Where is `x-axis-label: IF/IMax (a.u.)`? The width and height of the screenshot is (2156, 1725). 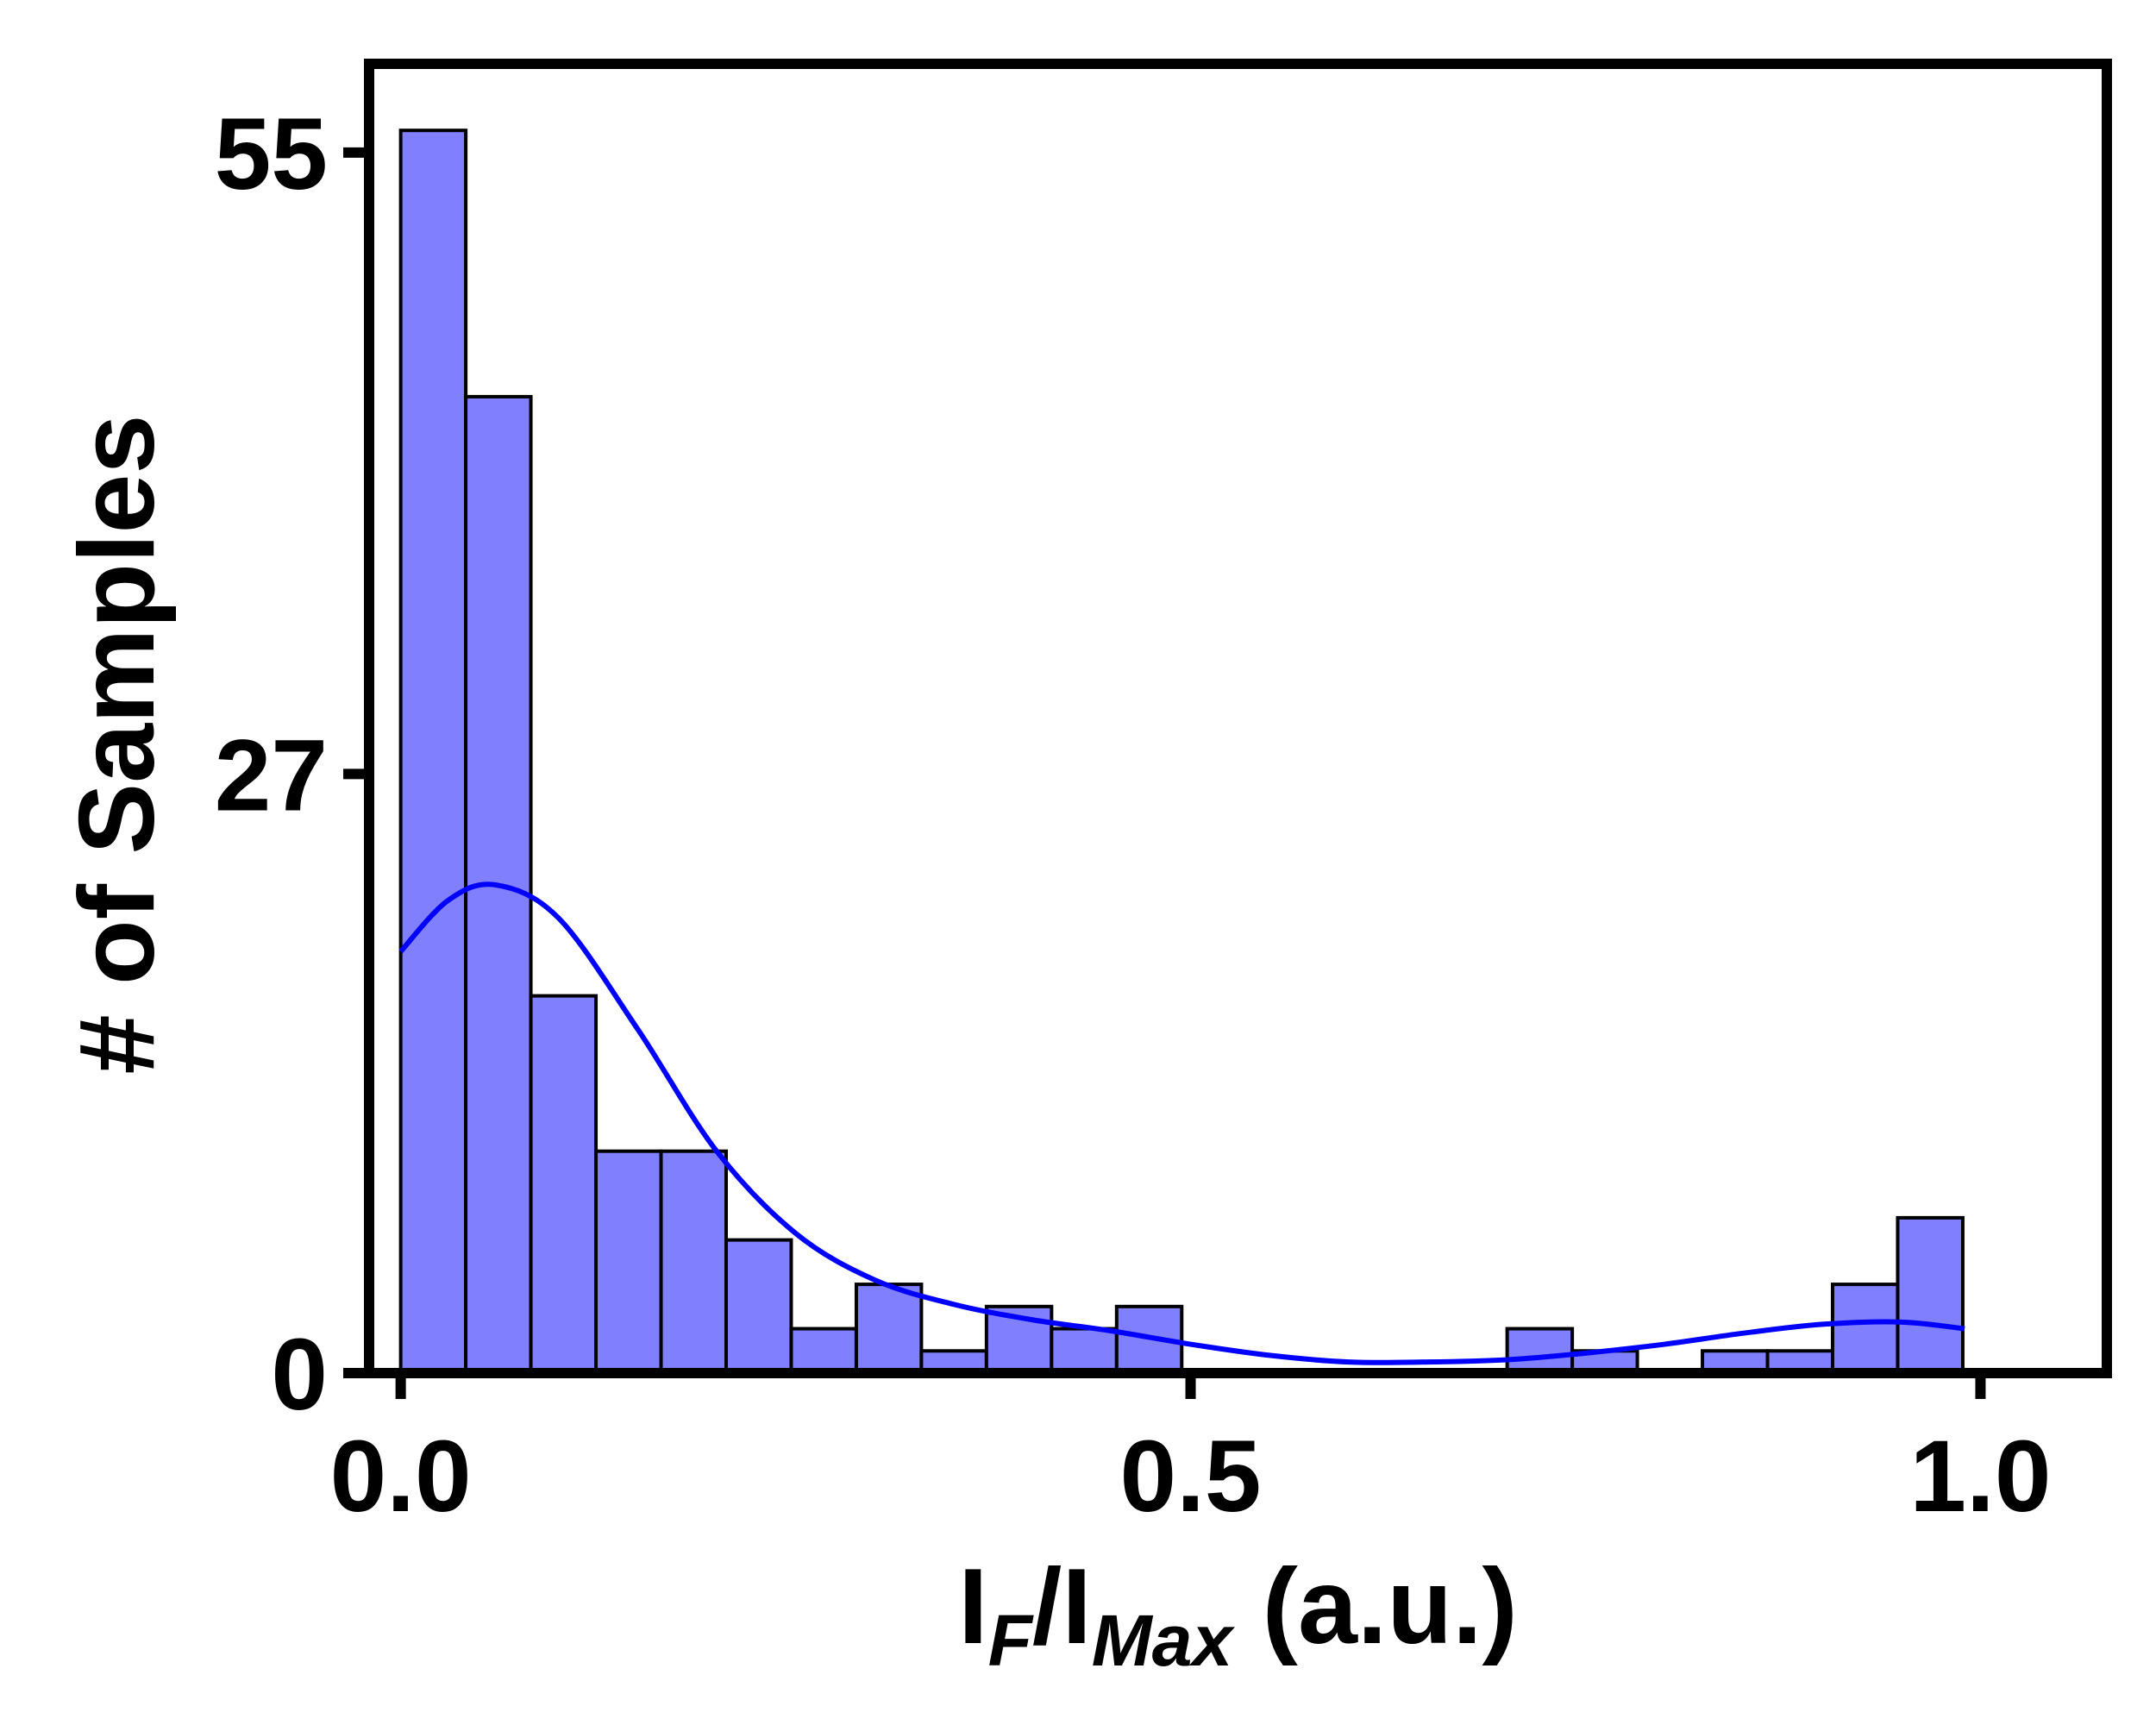
x-axis-label: IF/IMax (a.u.) is located at coordinates (1238, 1614).